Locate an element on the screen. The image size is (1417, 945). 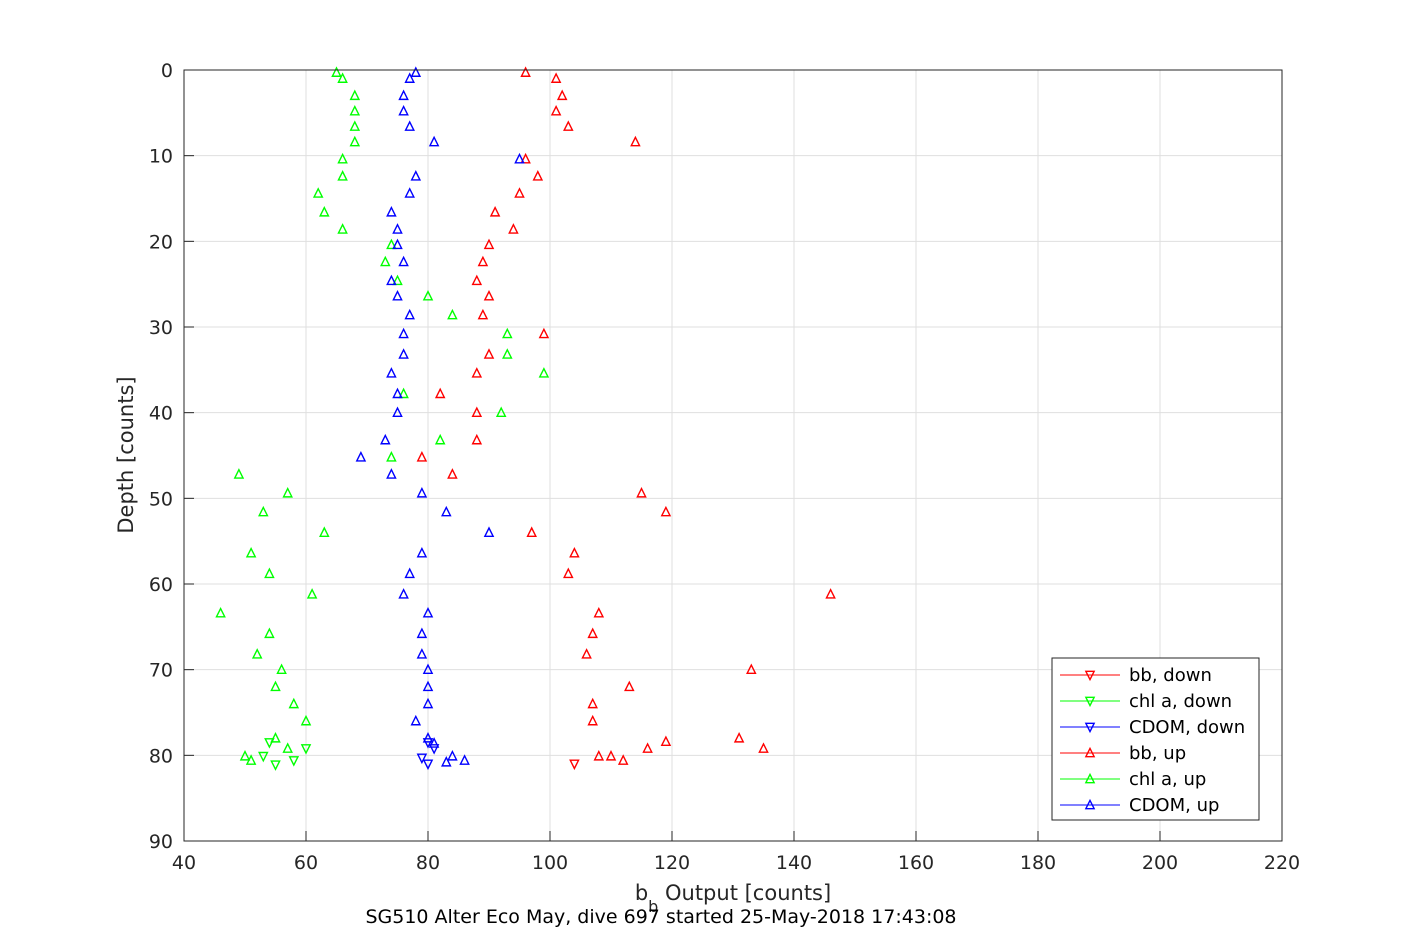
legend-label: CDOM, up is located at coordinates (1174, 805).